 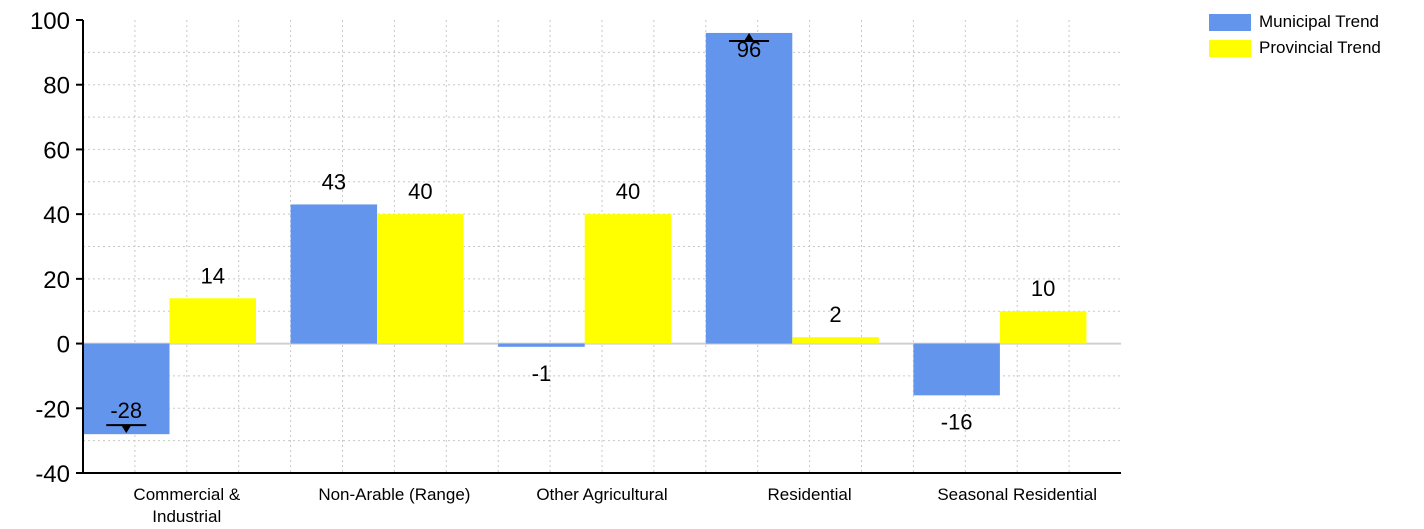 I want to click on data-label-municipal: -16, so click(x=957, y=421).